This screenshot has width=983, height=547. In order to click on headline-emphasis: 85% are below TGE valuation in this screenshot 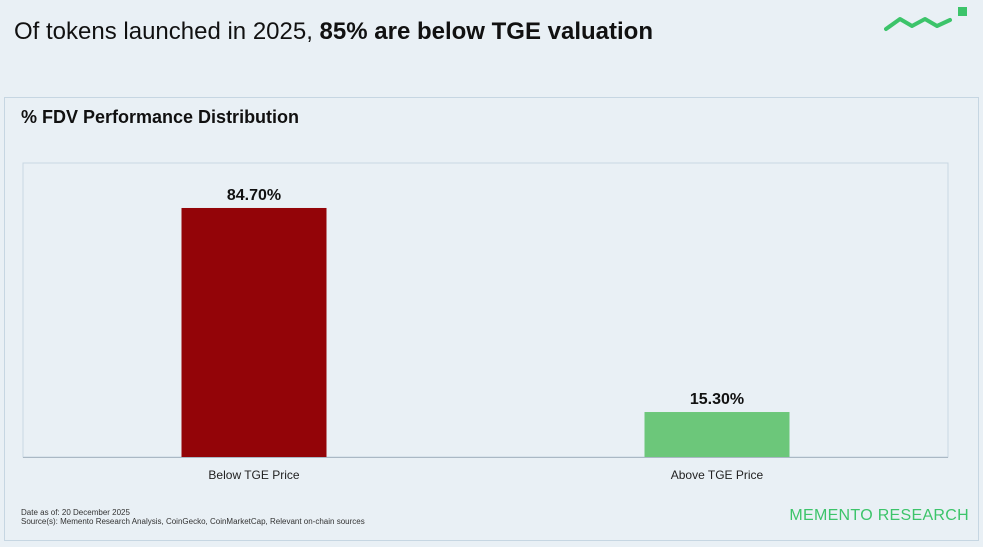, I will do `click(486, 31)`.